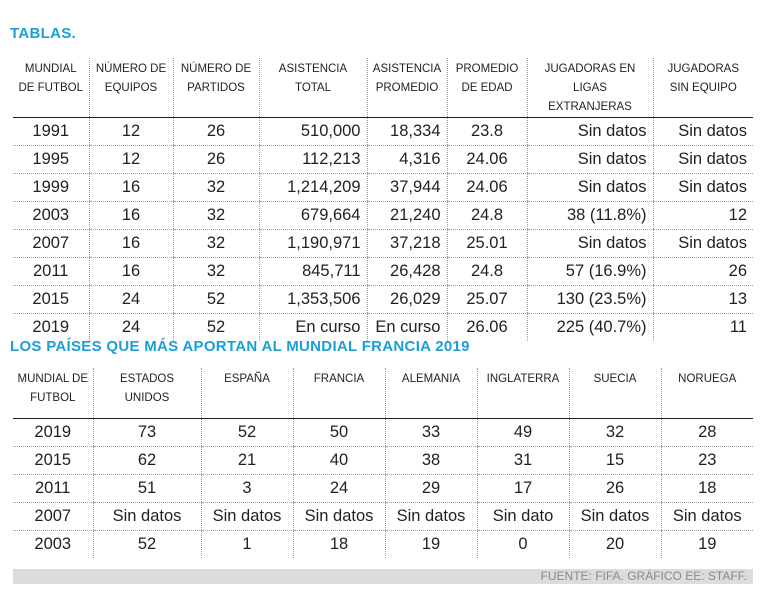 The image size is (768, 607). I want to click on table-cell: 37,218, so click(406, 243).